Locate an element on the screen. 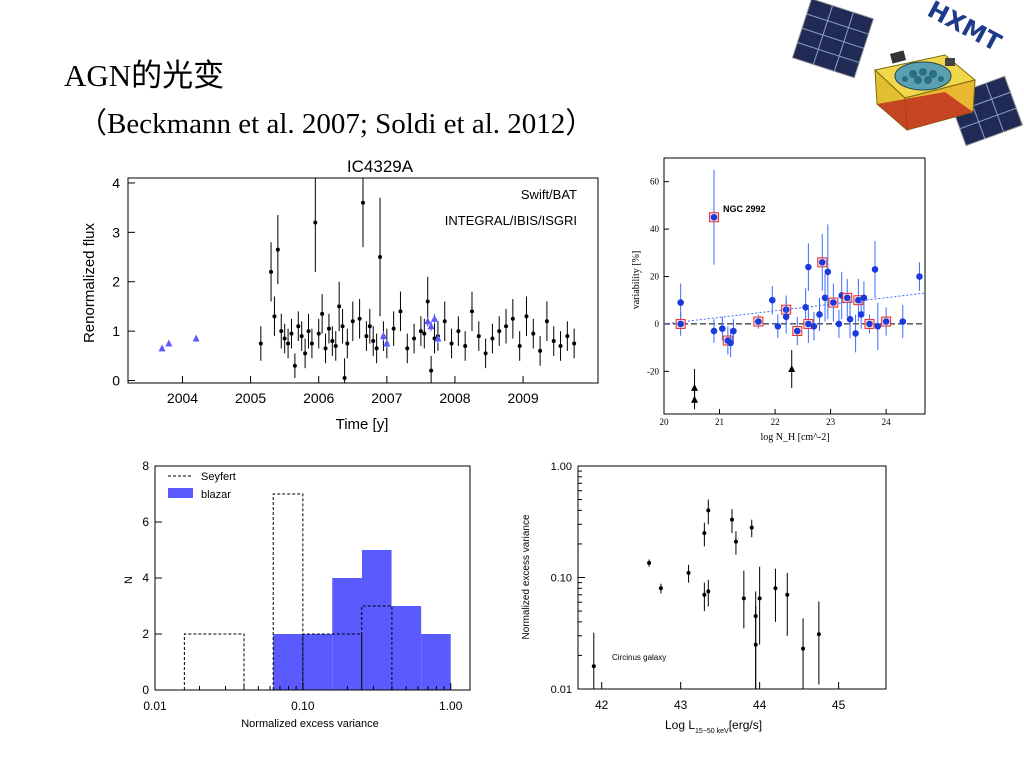 The image size is (1024, 768). histogram-ylabel: N is located at coordinates (129, 580).